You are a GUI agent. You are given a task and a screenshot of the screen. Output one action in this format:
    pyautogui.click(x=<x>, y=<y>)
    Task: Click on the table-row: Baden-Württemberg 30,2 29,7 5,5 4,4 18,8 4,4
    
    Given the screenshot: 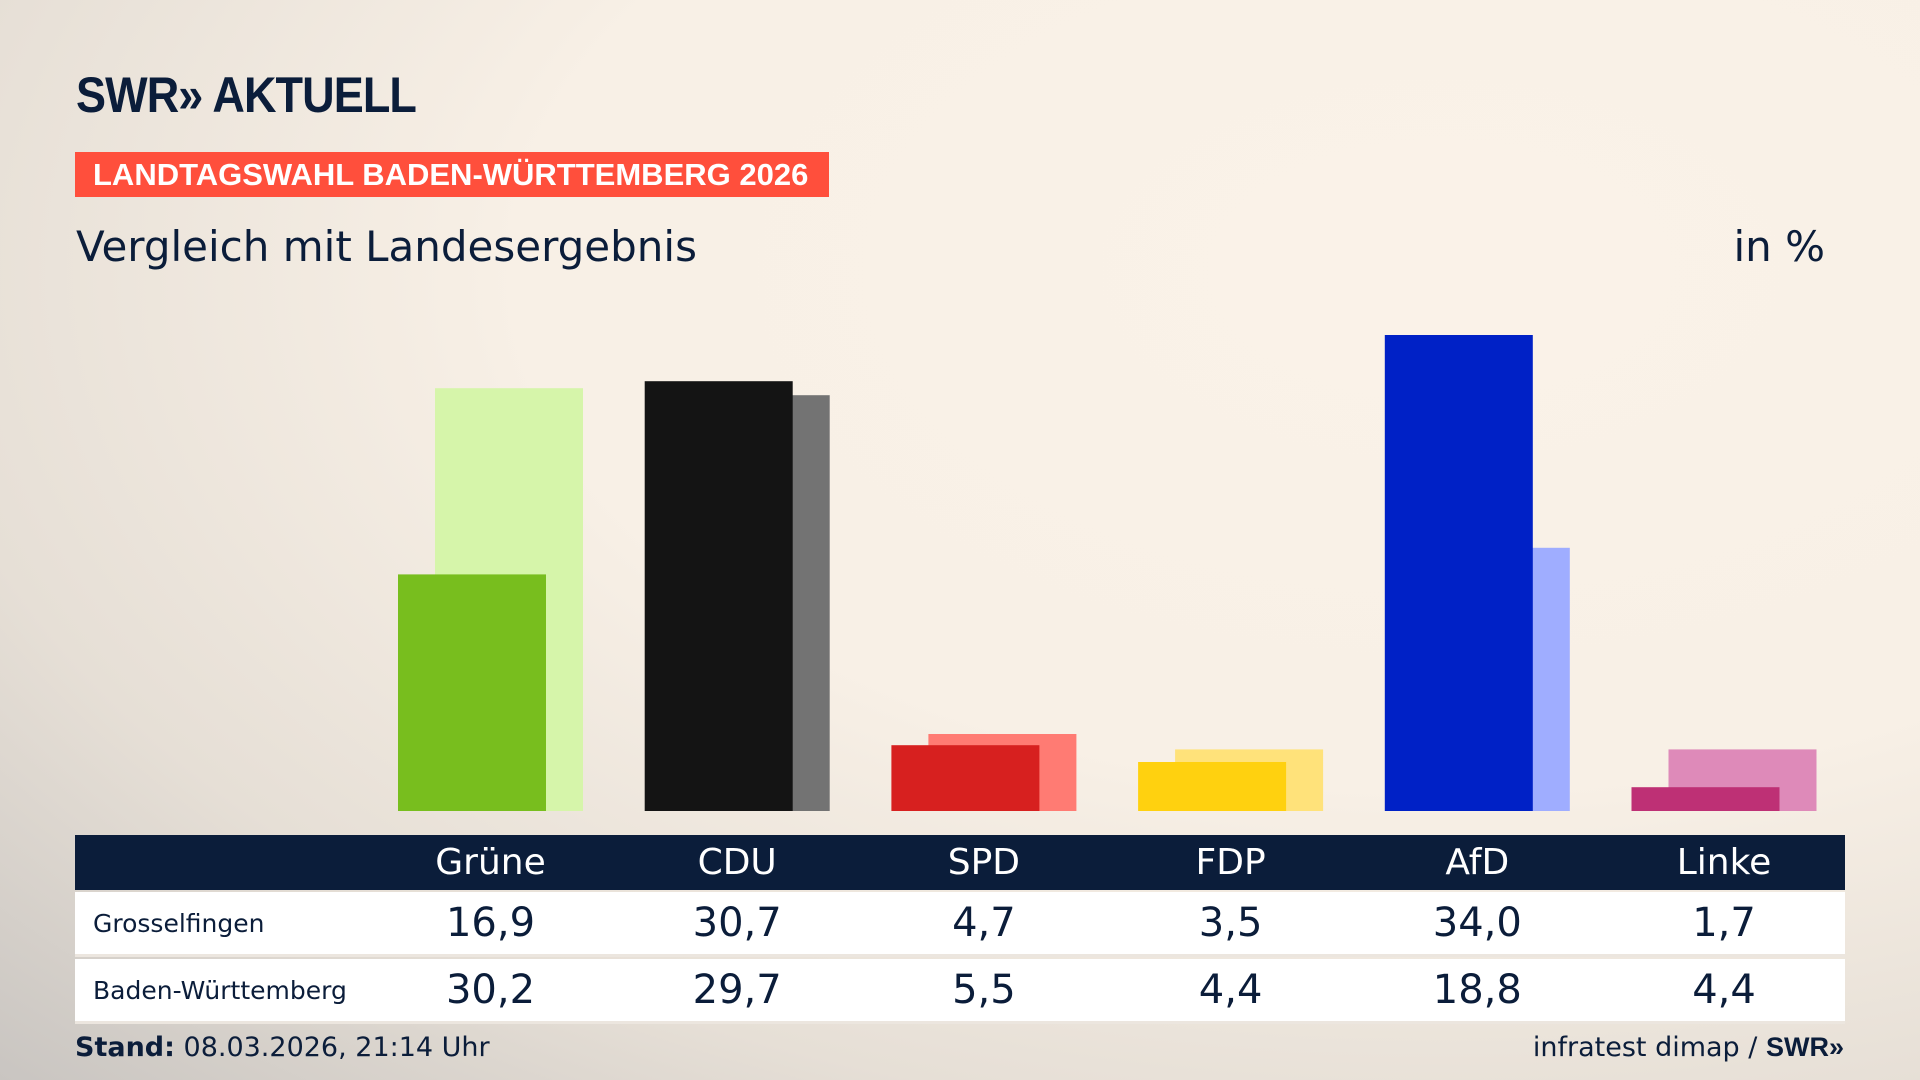 What is the action you would take?
    pyautogui.click(x=960, y=991)
    